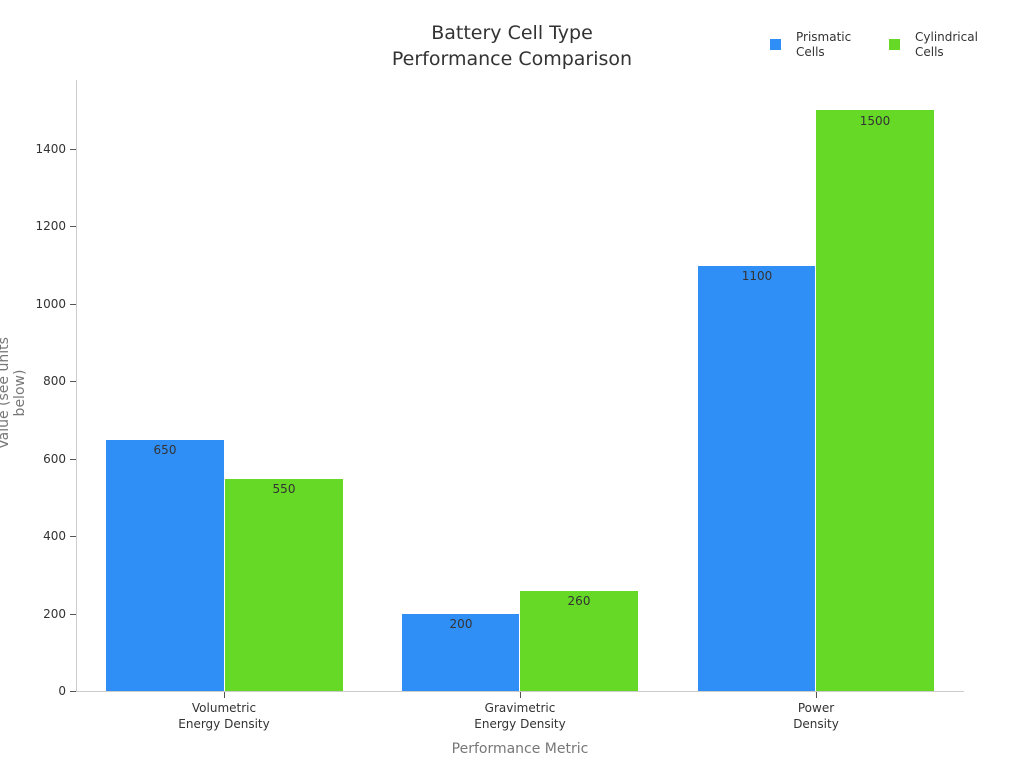 The width and height of the screenshot is (1024, 768). Describe the element at coordinates (520, 749) in the screenshot. I see `x-axis-title: Performance Metric` at that location.